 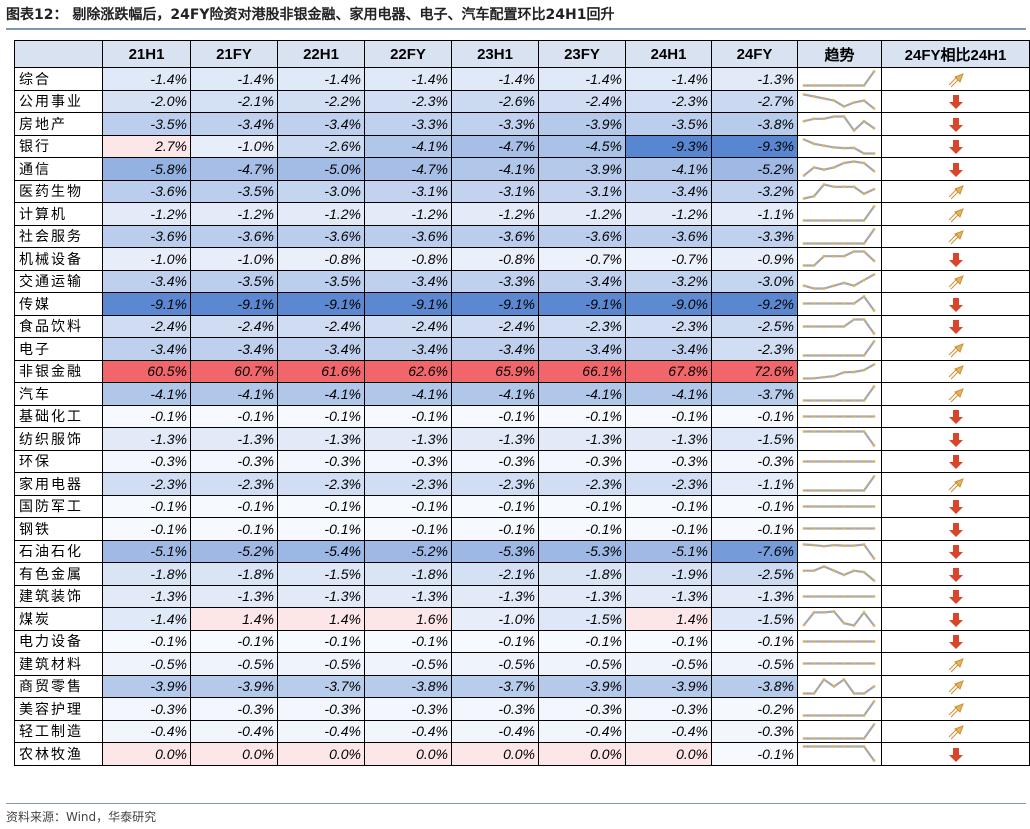 I want to click on industry-name: 有色金属, so click(x=58, y=574).